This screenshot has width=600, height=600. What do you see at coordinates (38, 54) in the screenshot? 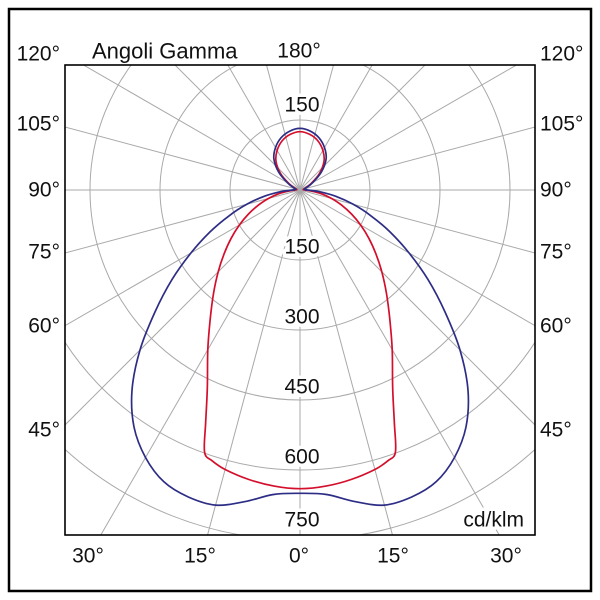
I see `left-angle-label-120: 120°` at bounding box center [38, 54].